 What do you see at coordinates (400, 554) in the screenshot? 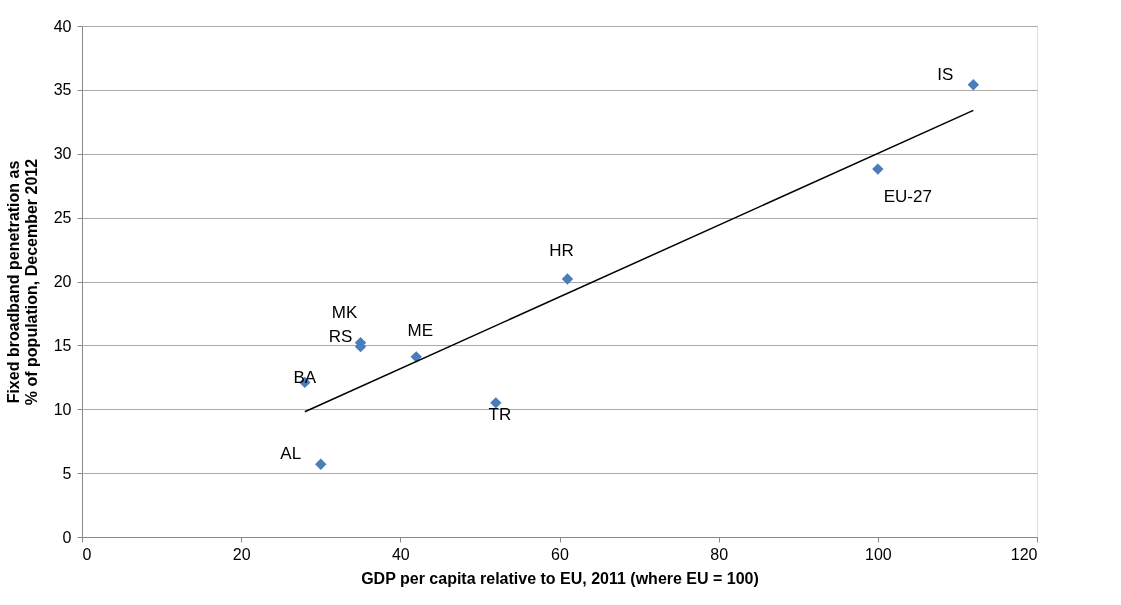
I see `x-tick-label: 40` at bounding box center [400, 554].